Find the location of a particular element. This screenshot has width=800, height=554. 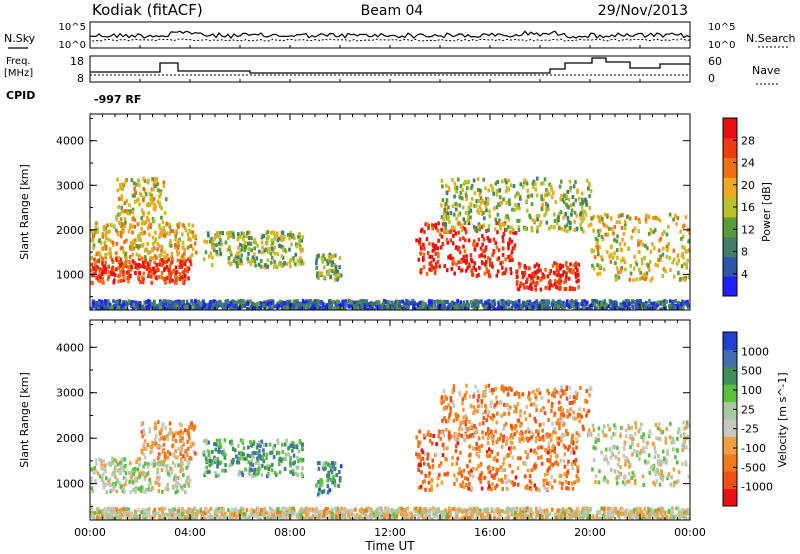

noise-right-tick-top: 10^5 is located at coordinates (721, 27).